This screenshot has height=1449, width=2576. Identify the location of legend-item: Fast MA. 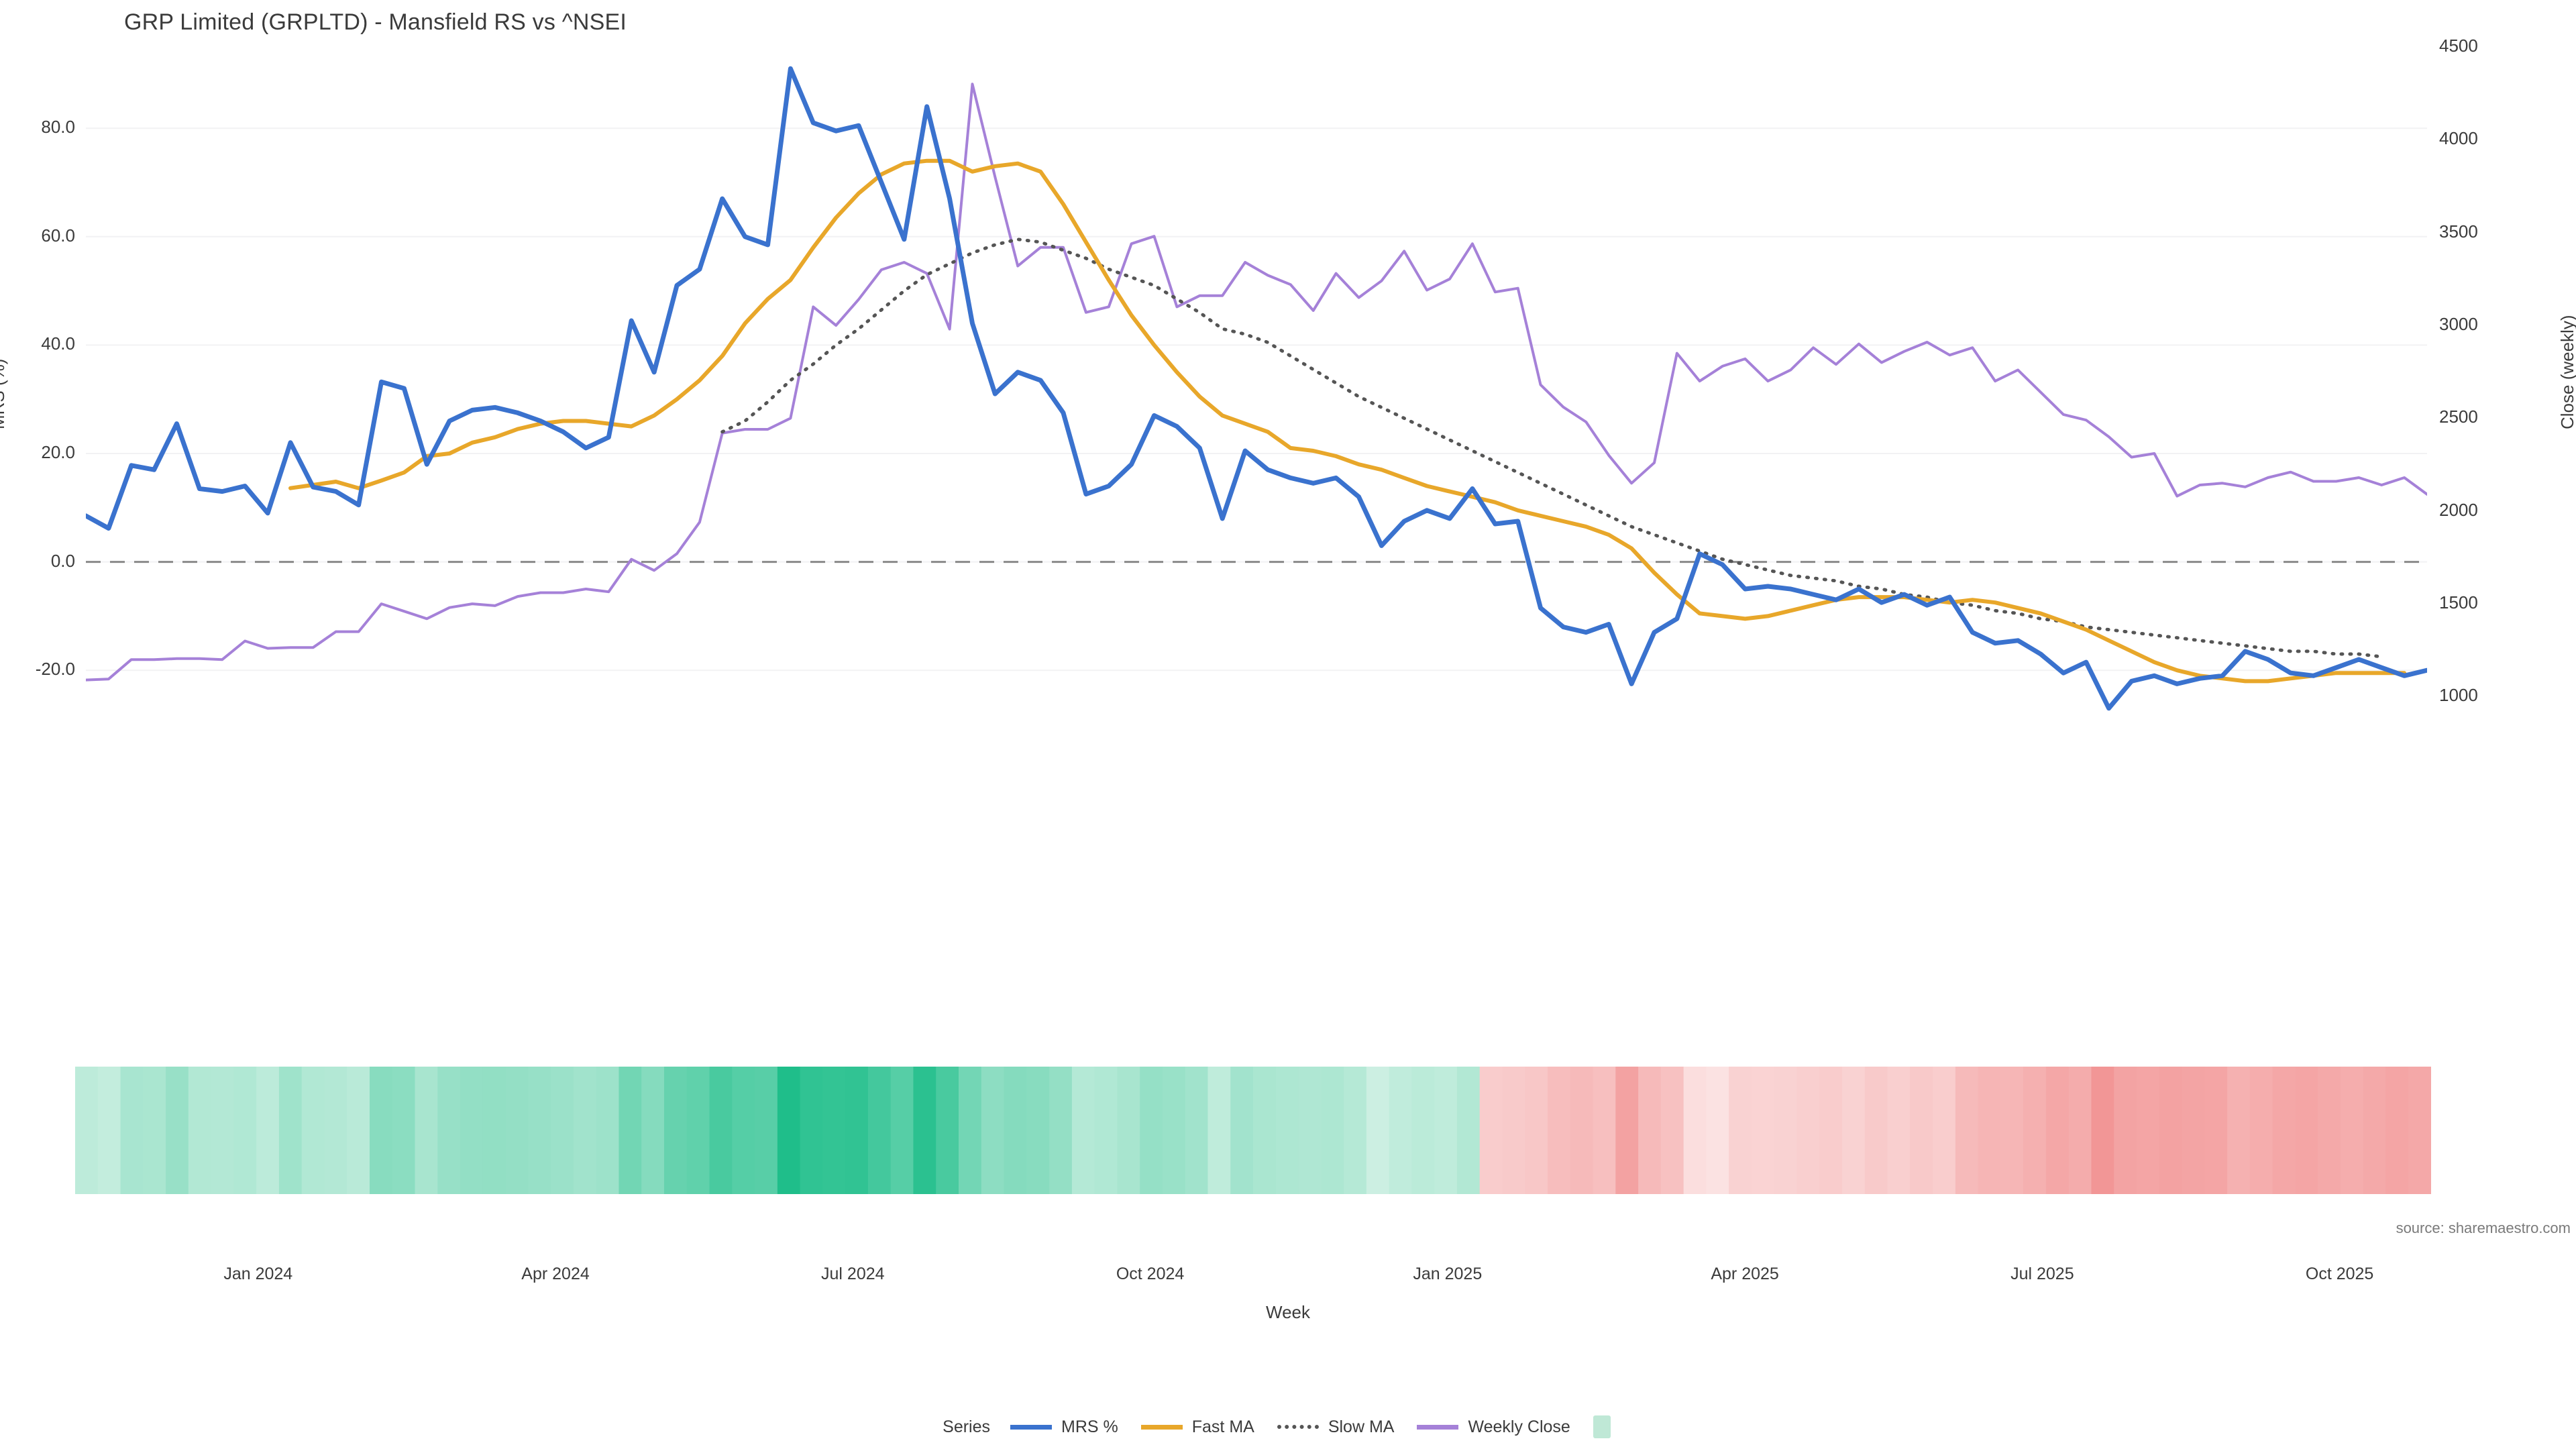
(1197, 1427).